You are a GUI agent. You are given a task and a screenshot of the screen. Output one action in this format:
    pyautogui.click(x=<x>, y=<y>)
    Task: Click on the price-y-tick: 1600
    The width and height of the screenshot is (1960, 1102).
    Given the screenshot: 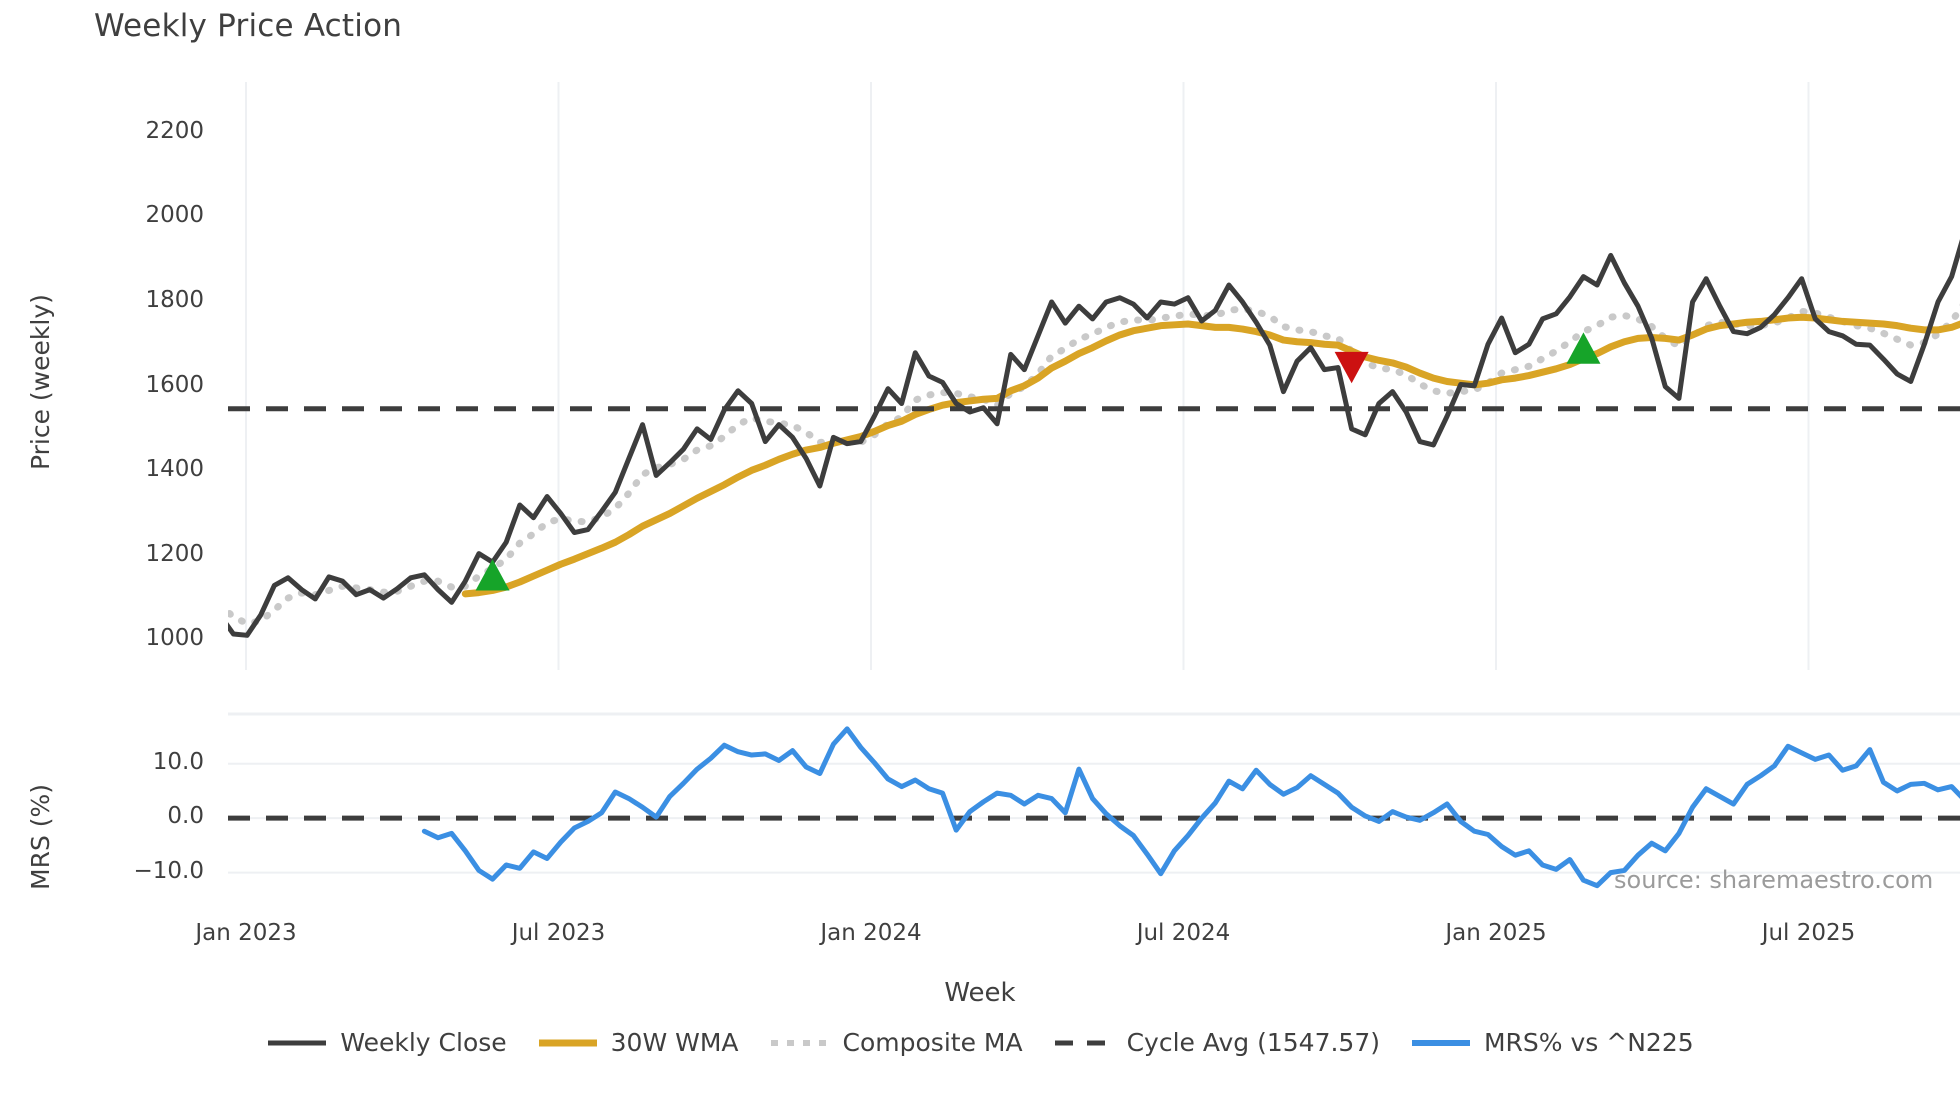 What is the action you would take?
    pyautogui.click(x=174, y=384)
    